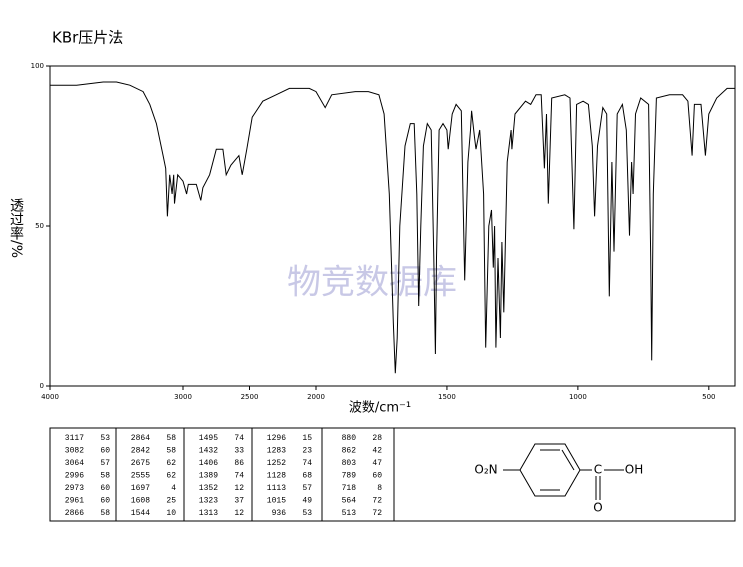 This screenshot has width=743, height=567. I want to click on peak-wavenumber: 803, so click(349, 463).